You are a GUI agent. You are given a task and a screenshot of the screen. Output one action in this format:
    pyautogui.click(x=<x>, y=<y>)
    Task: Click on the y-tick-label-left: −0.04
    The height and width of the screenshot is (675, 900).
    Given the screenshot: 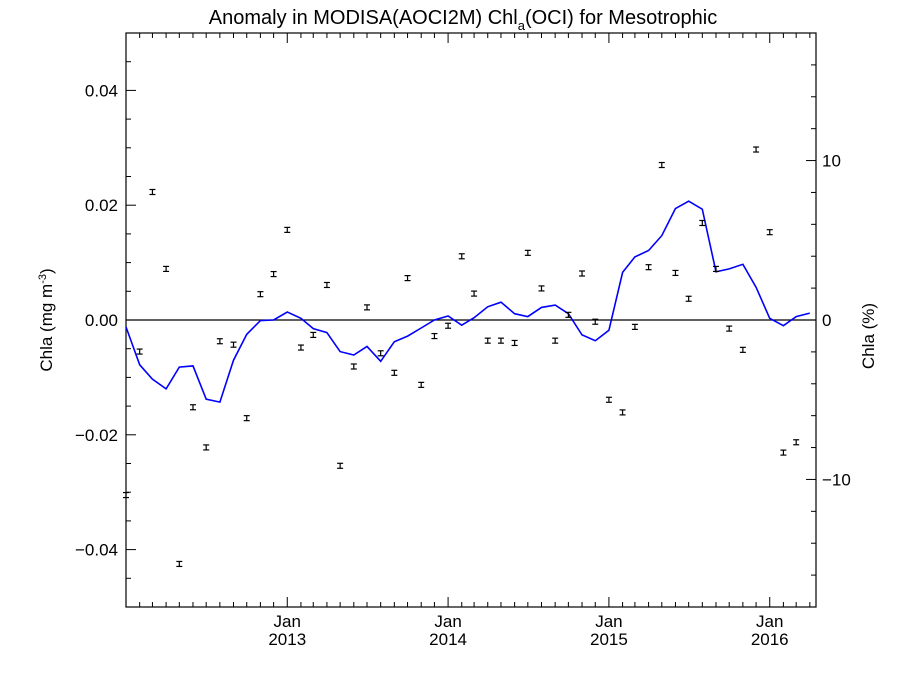 What is the action you would take?
    pyautogui.click(x=96, y=550)
    